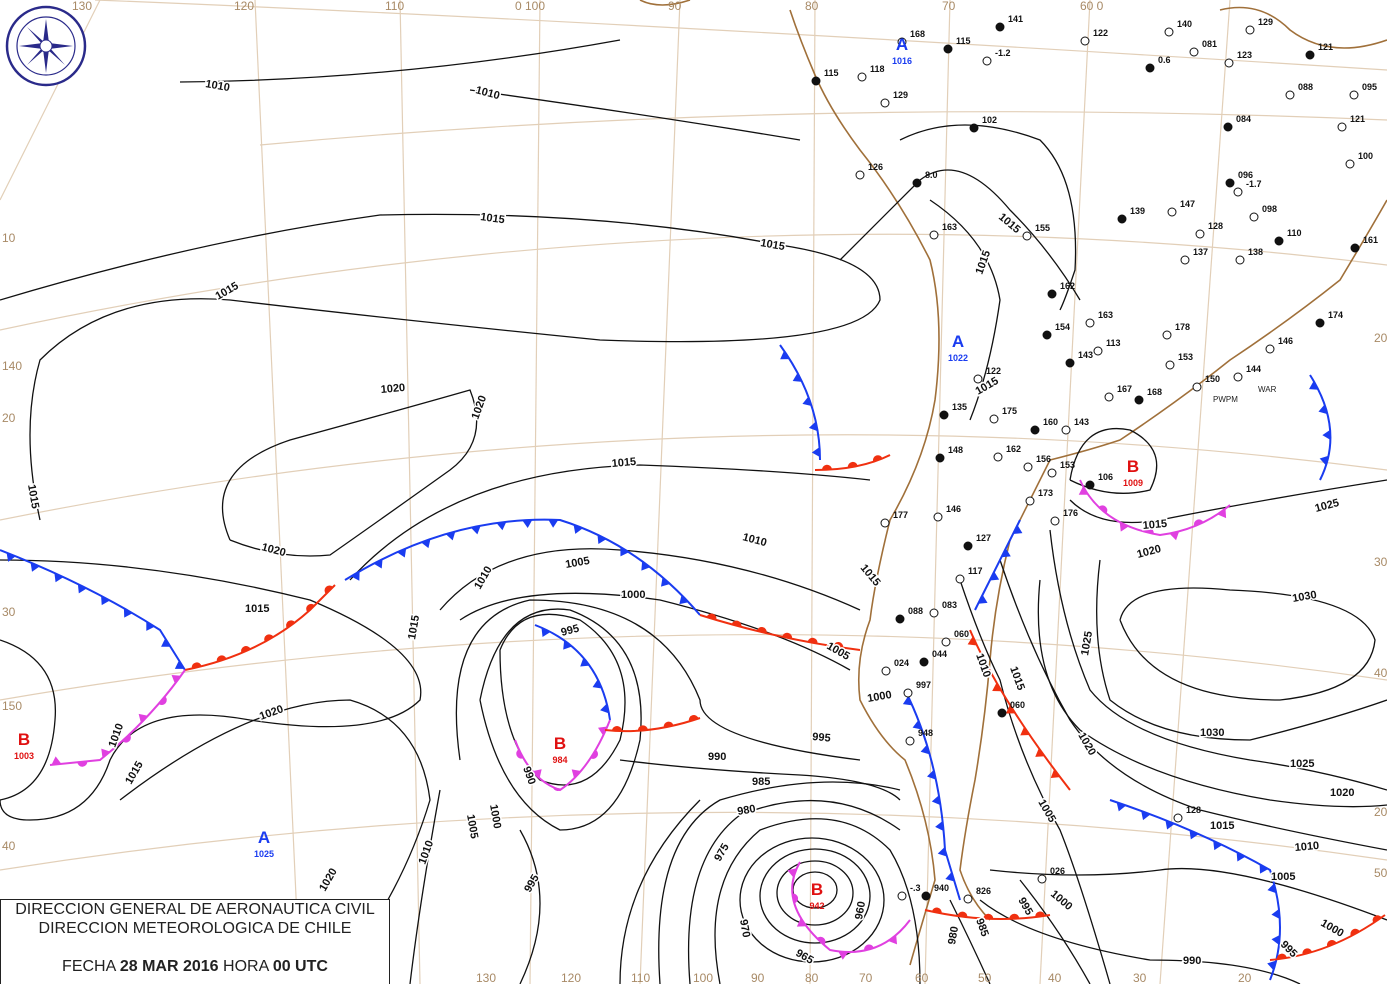 The width and height of the screenshot is (1387, 984). Describe the element at coordinates (559, 760) in the screenshot. I see `center-value: 984` at that location.